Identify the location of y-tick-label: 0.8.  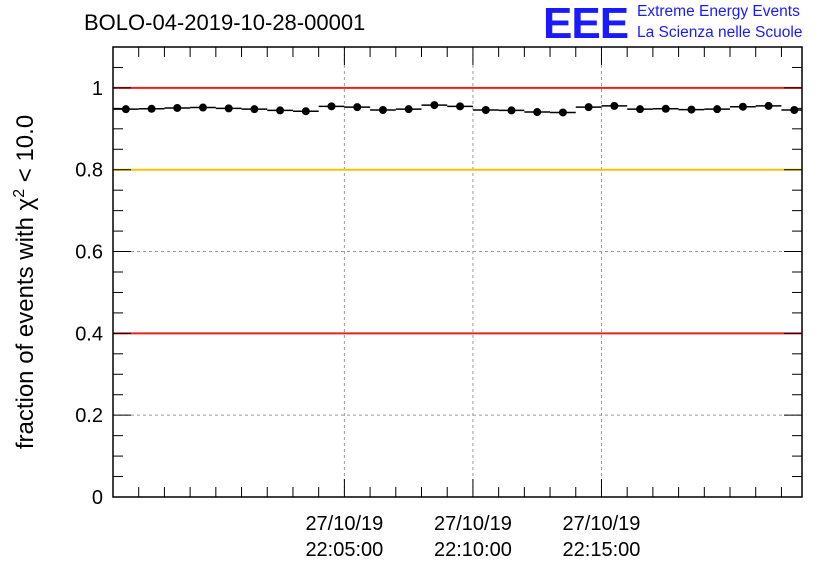
(89, 171).